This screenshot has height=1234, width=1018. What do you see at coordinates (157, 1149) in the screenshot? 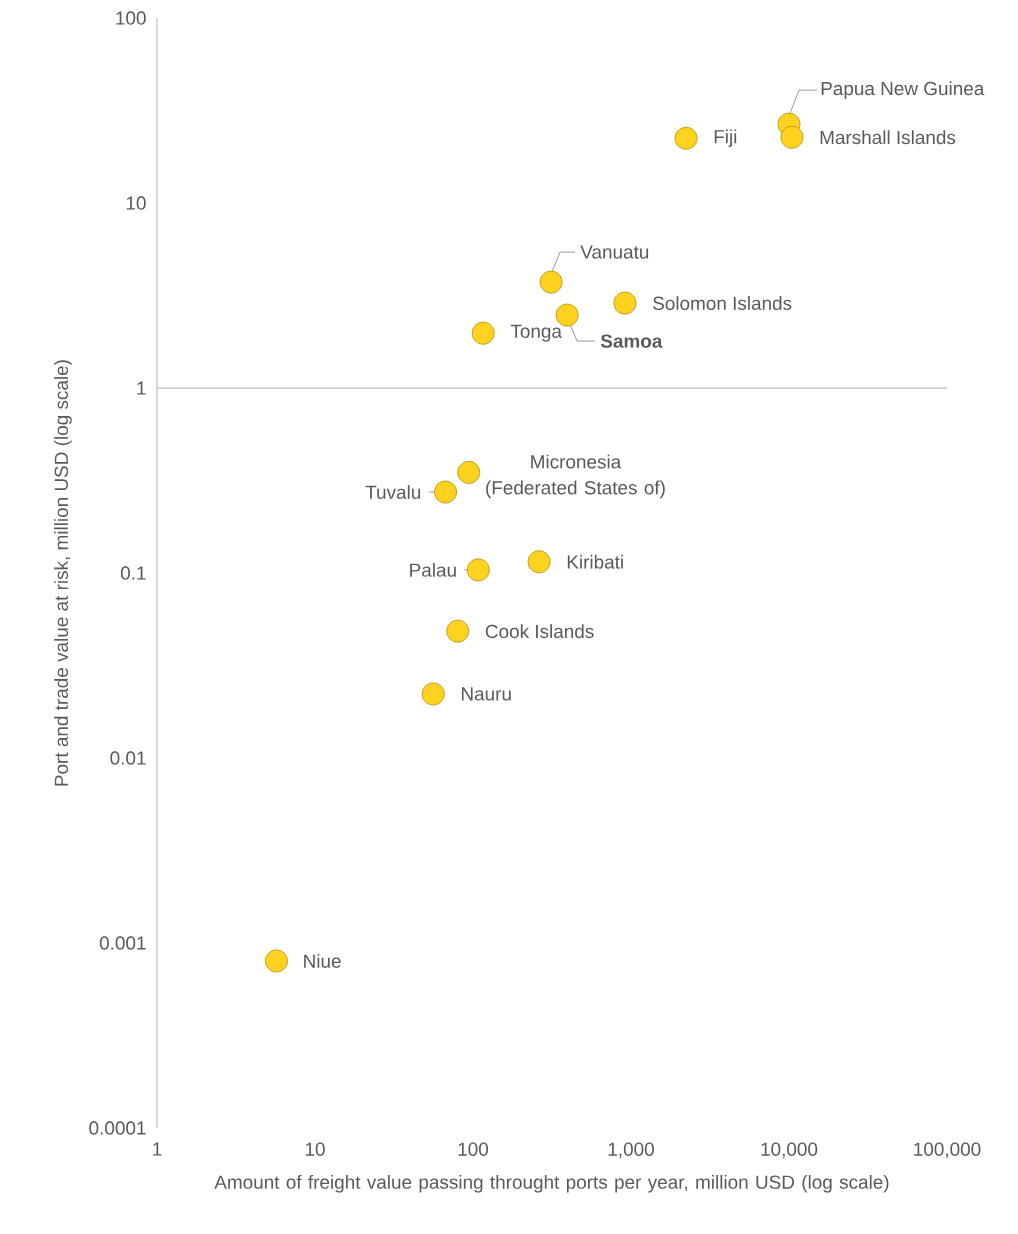
I see `x-tick-label: 1` at bounding box center [157, 1149].